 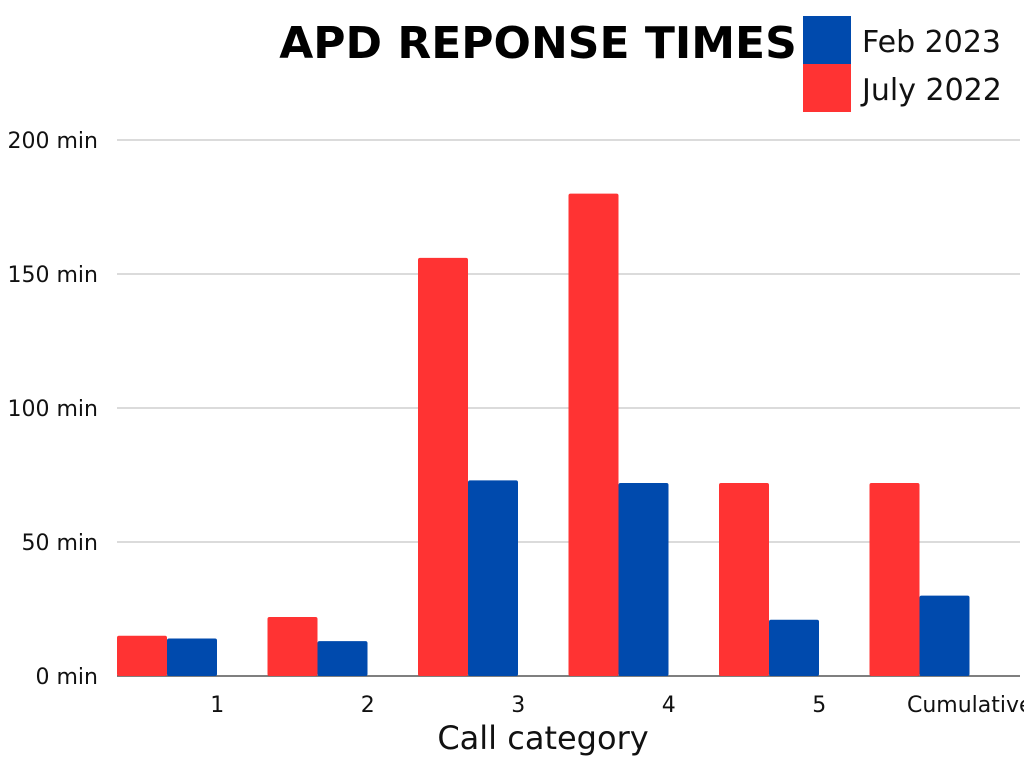 I want to click on y-tick-label: 50 min, so click(x=60, y=543).